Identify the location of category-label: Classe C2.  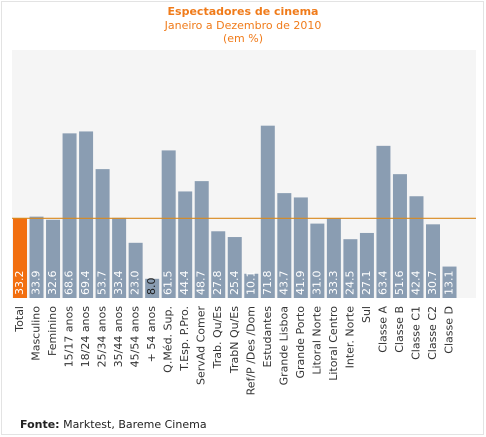
(432, 333).